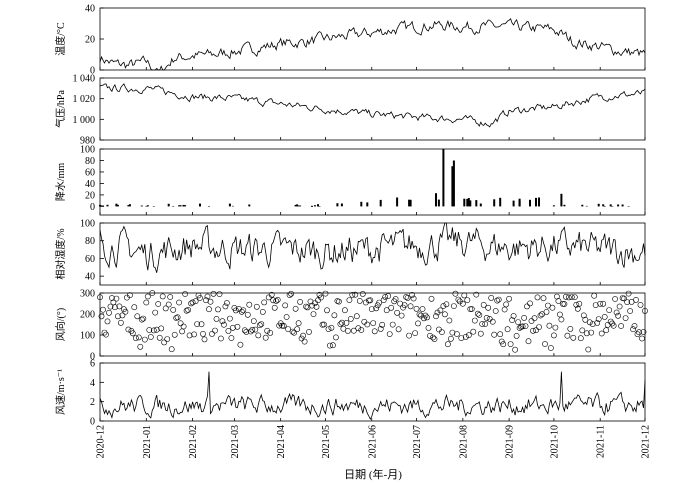 The width and height of the screenshot is (700, 487). Describe the element at coordinates (61, 392) in the screenshot. I see `y-axis-label: 风速/m·s⁻¹` at that location.